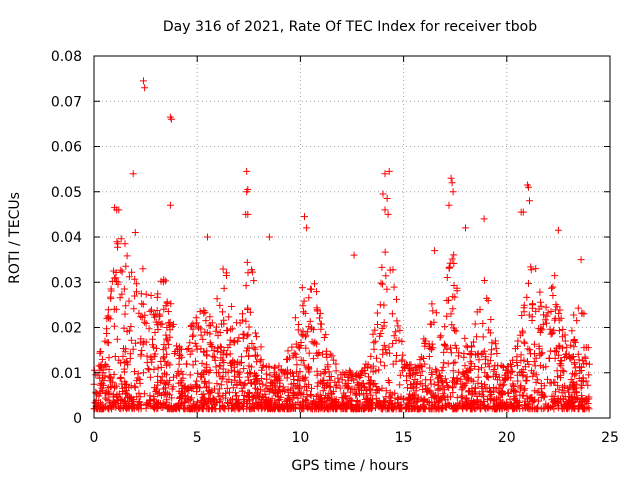 The width and height of the screenshot is (640, 480). I want to click on y-tick-label: 0, so click(77, 419).